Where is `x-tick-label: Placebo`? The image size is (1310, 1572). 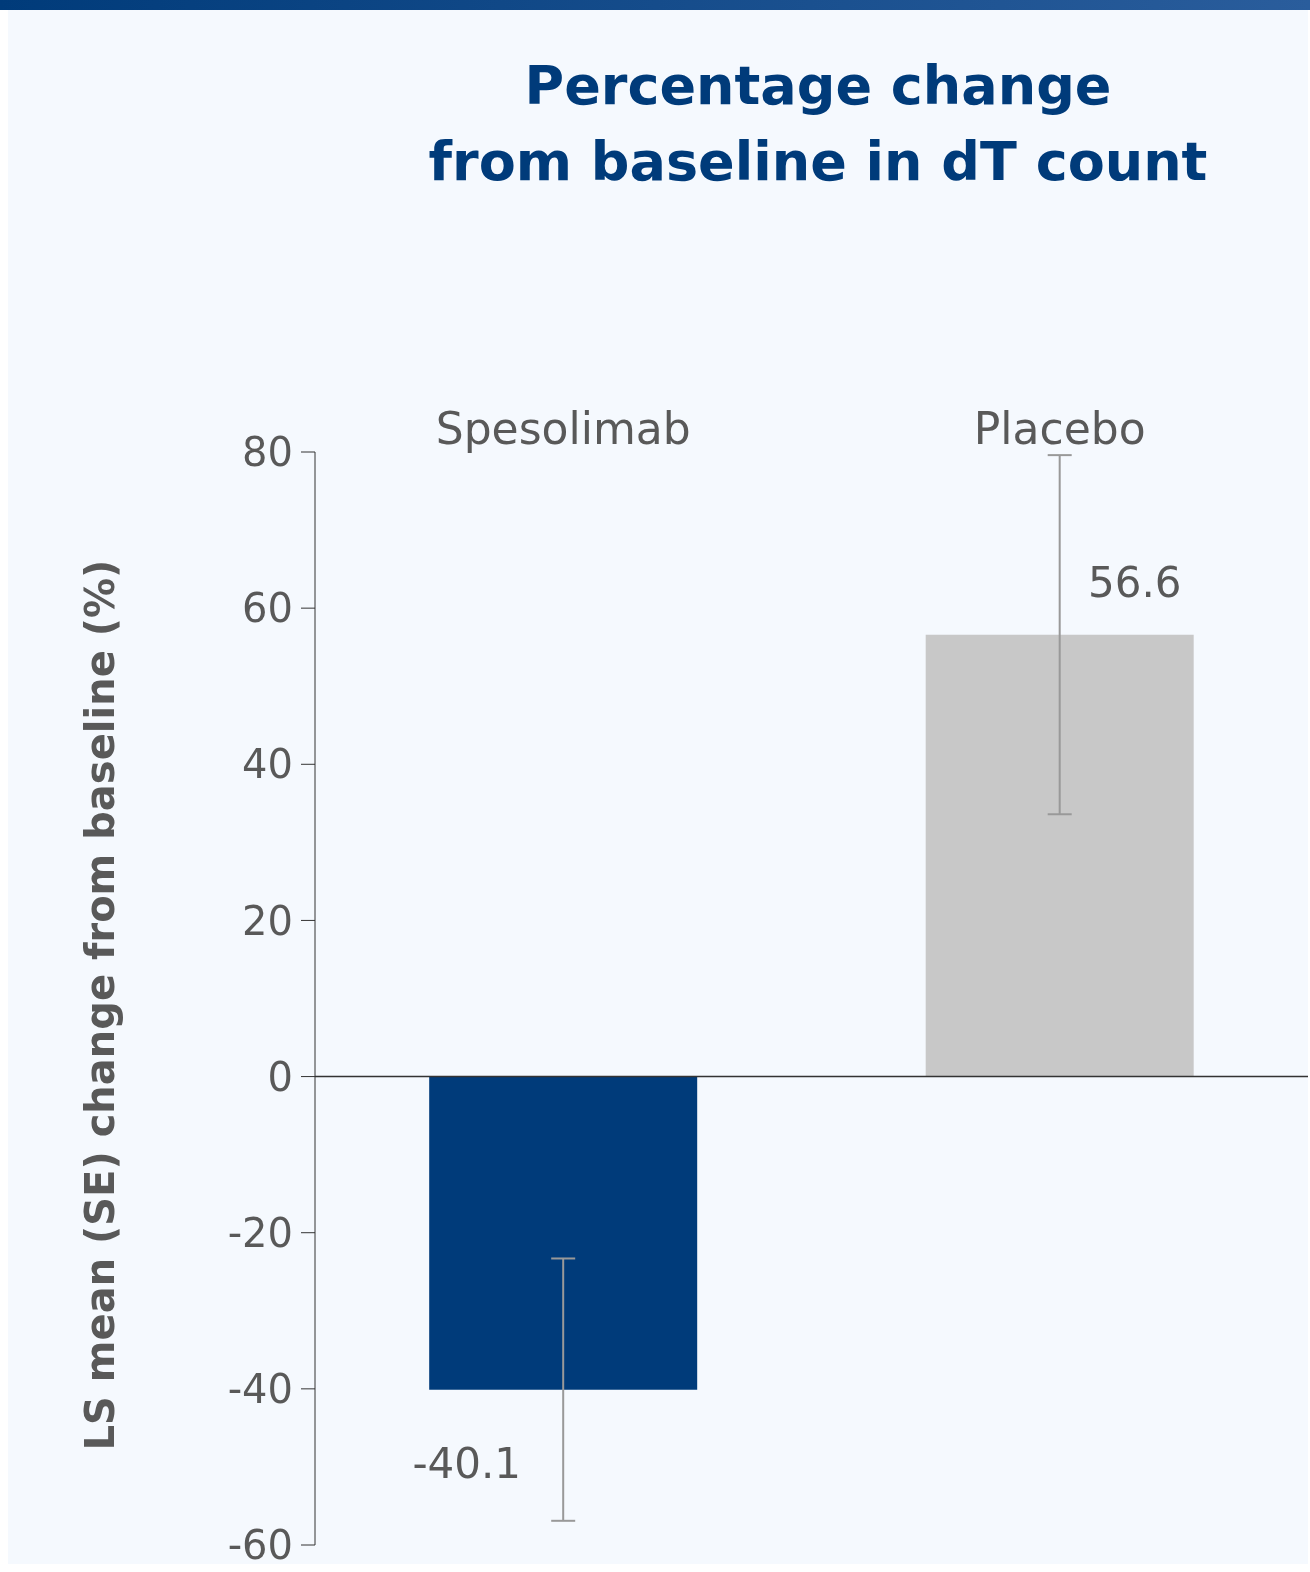 x-tick-label: Placebo is located at coordinates (1059, 428).